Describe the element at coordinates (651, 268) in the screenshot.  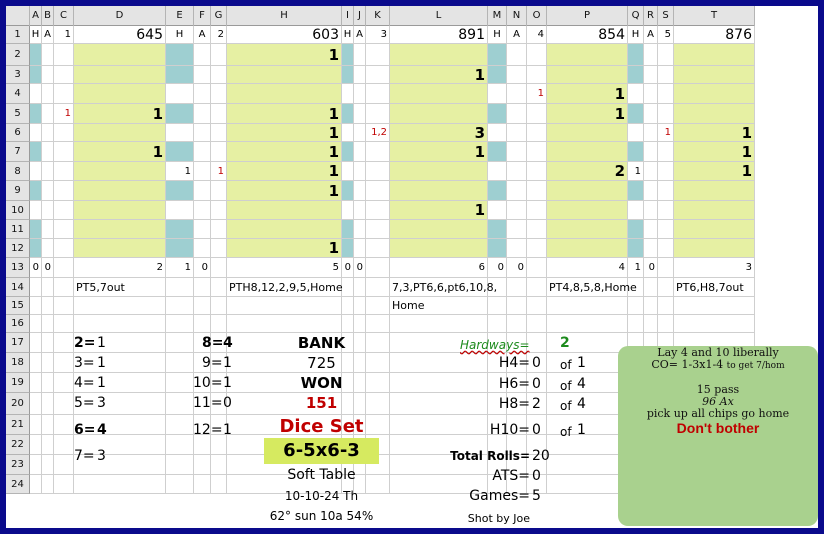
I see `cell-r13: 0` at that location.